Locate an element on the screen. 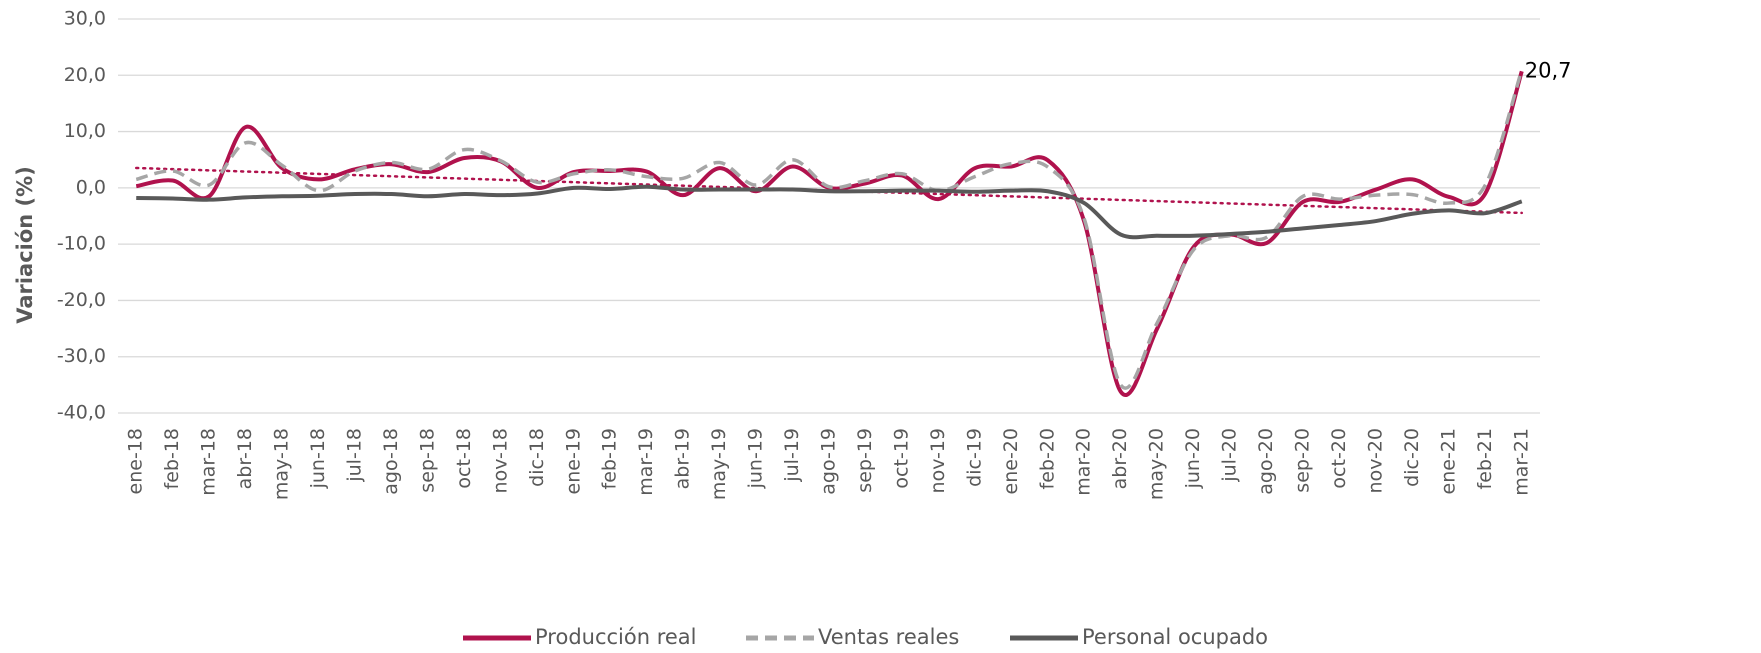 Image resolution: width=1761 pixels, height=653 pixels. x-tick-label: feb-20 is located at coordinates (1047, 458).